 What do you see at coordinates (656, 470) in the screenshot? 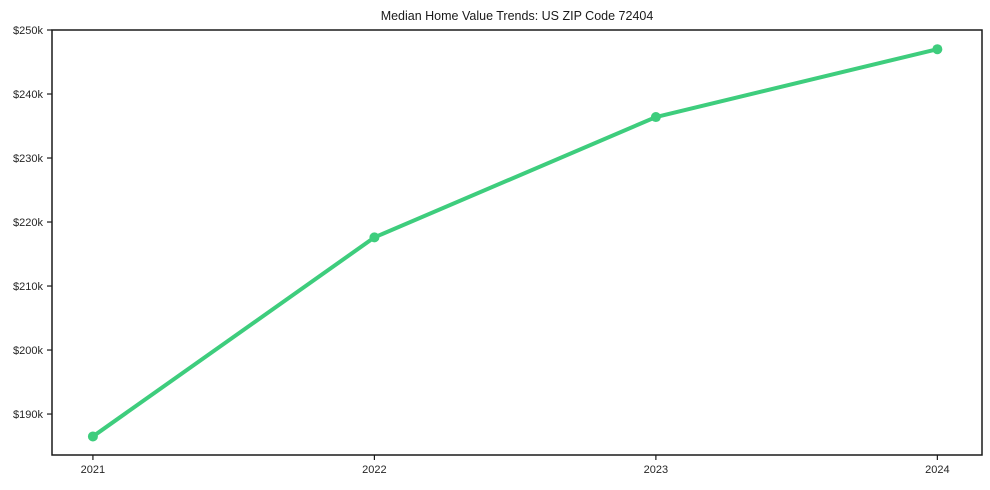
I see `x-axis-tick-label: 2023` at bounding box center [656, 470].